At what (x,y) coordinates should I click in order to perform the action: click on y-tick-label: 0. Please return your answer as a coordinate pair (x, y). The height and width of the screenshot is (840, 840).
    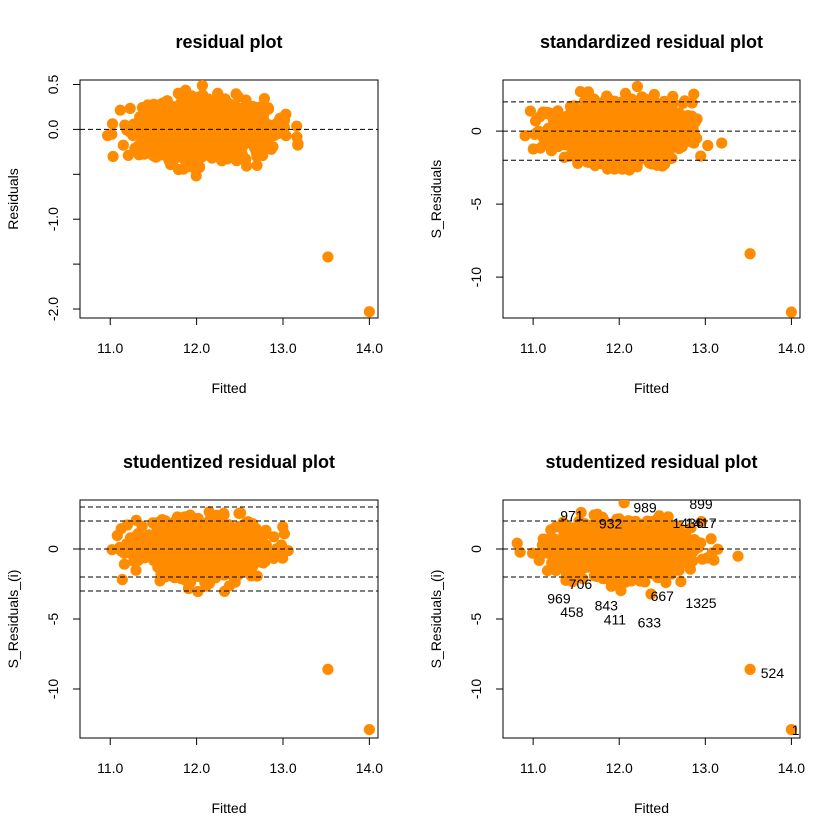
    Looking at the image, I should click on (476, 549).